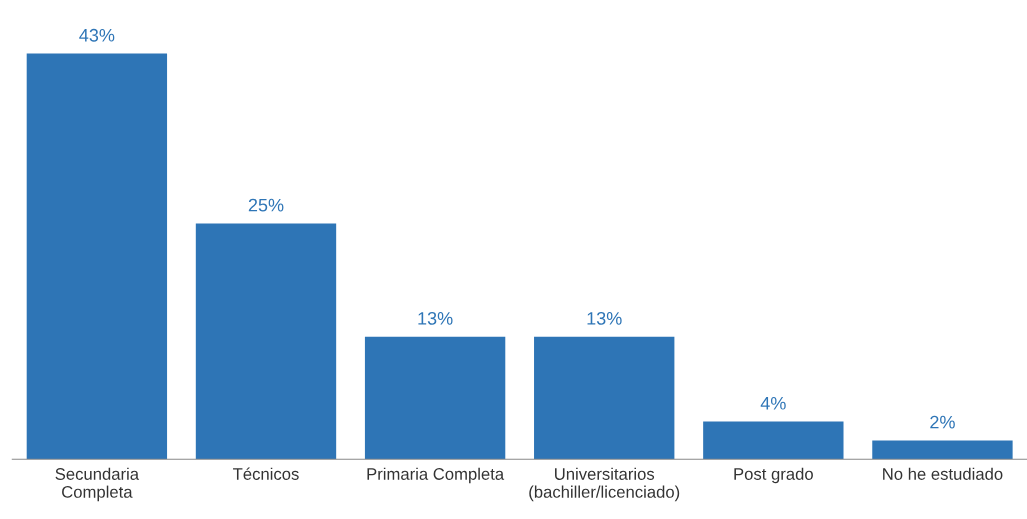 The width and height of the screenshot is (1027, 519). Describe the element at coordinates (942, 422) in the screenshot. I see `data-label: 2%` at that location.